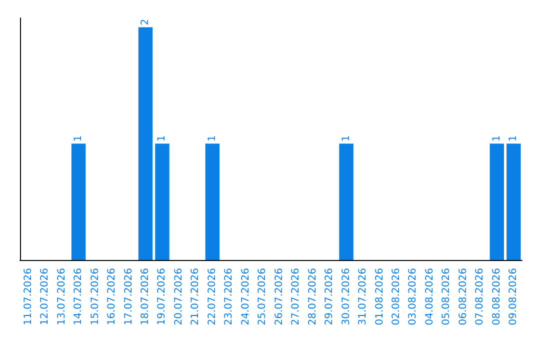 This screenshot has width=540, height=340. Describe the element at coordinates (128, 297) in the screenshot. I see `x-tick-label: 17.07.2026` at that location.